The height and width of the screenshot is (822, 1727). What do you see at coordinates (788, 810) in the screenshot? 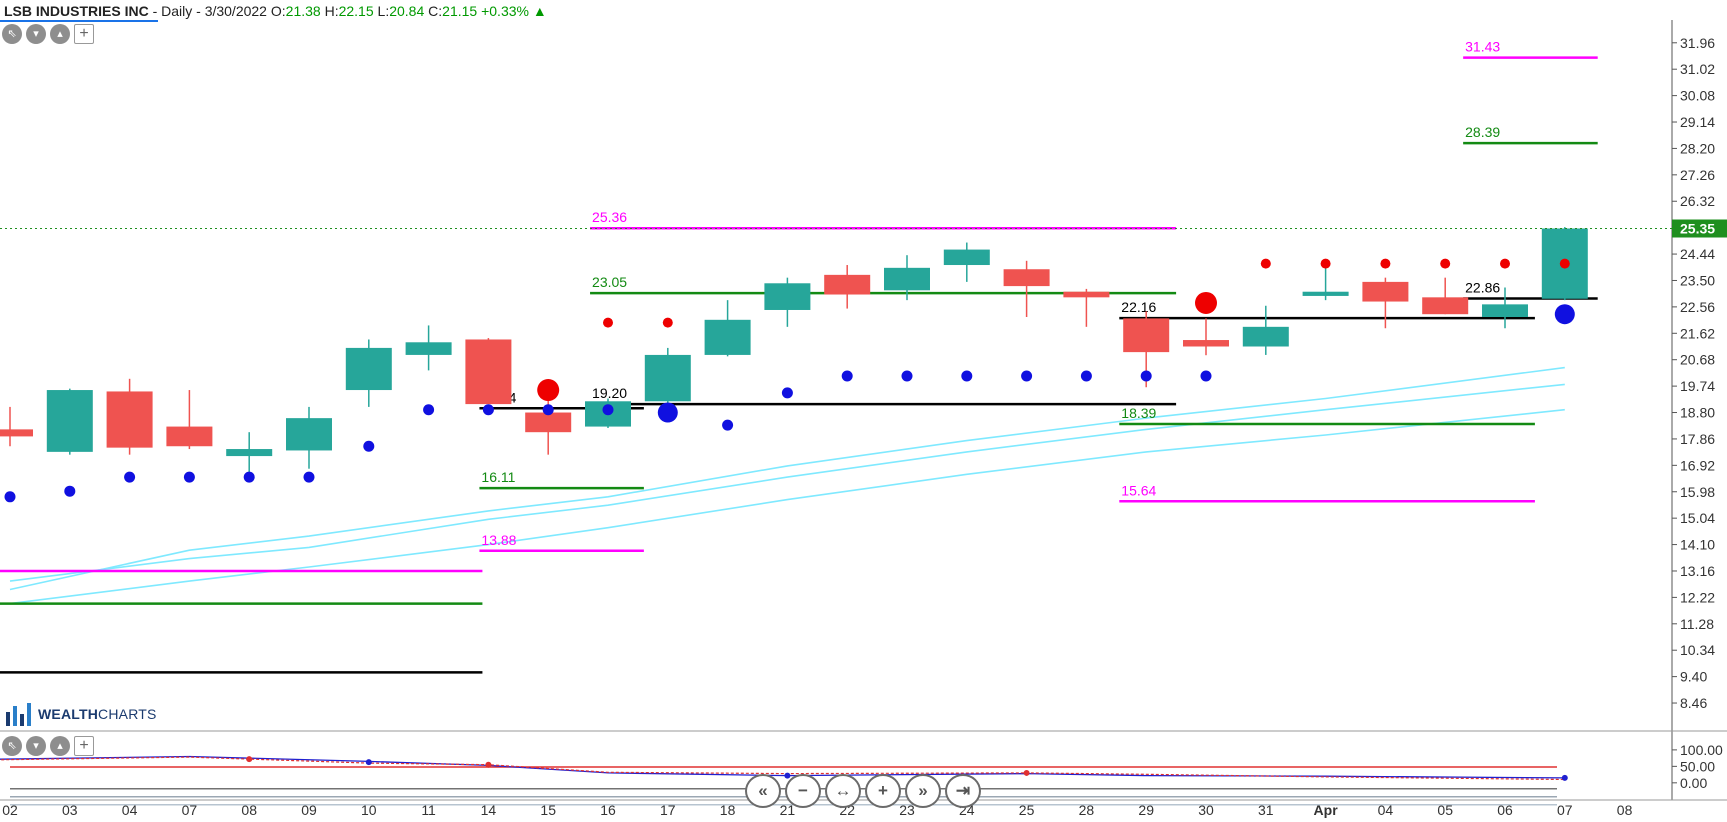
I see `x-tick-label: 21` at bounding box center [788, 810].